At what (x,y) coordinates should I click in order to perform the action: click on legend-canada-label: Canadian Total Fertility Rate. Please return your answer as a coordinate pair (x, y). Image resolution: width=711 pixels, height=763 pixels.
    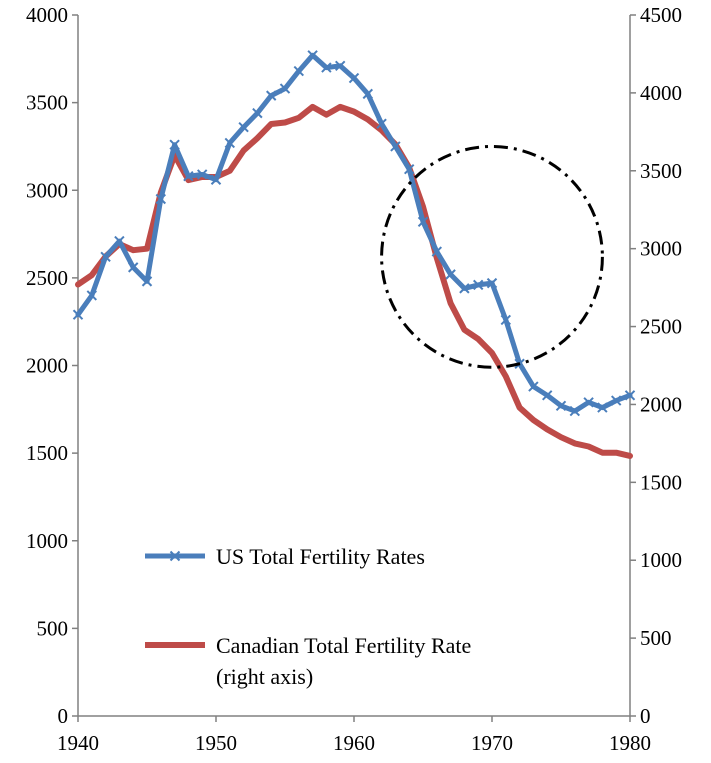
    Looking at the image, I should click on (343, 645).